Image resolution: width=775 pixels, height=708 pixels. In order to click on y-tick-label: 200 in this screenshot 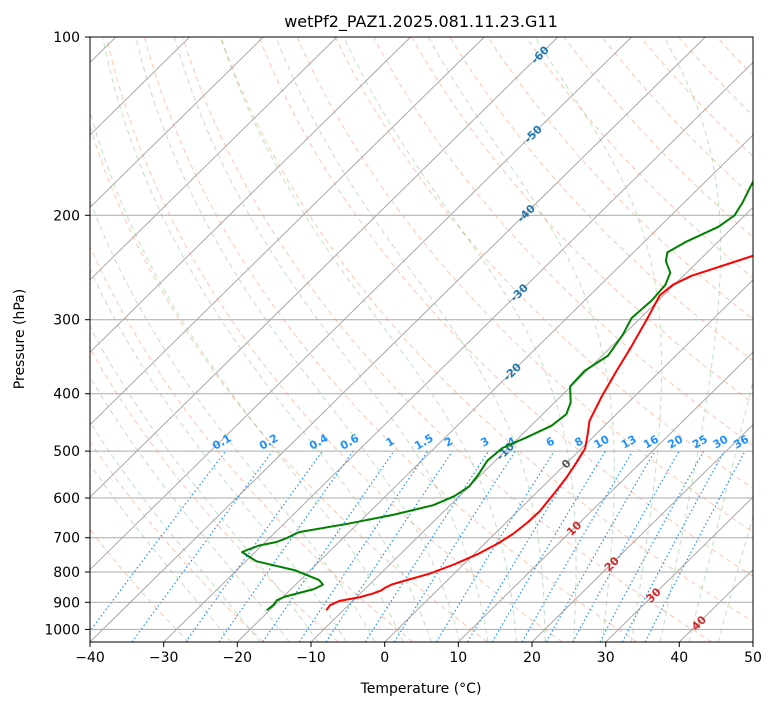, I will do `click(66, 216)`.